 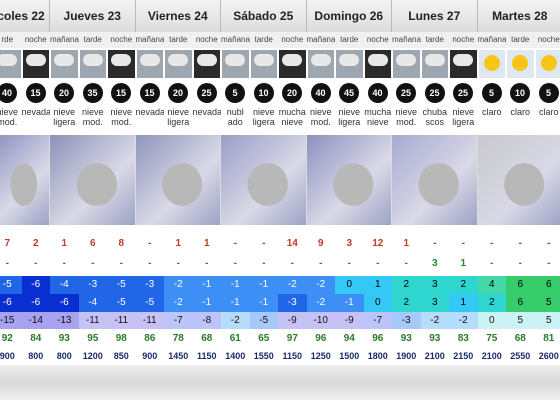 I want to click on temperature-cell: -5, so click(x=121, y=303).